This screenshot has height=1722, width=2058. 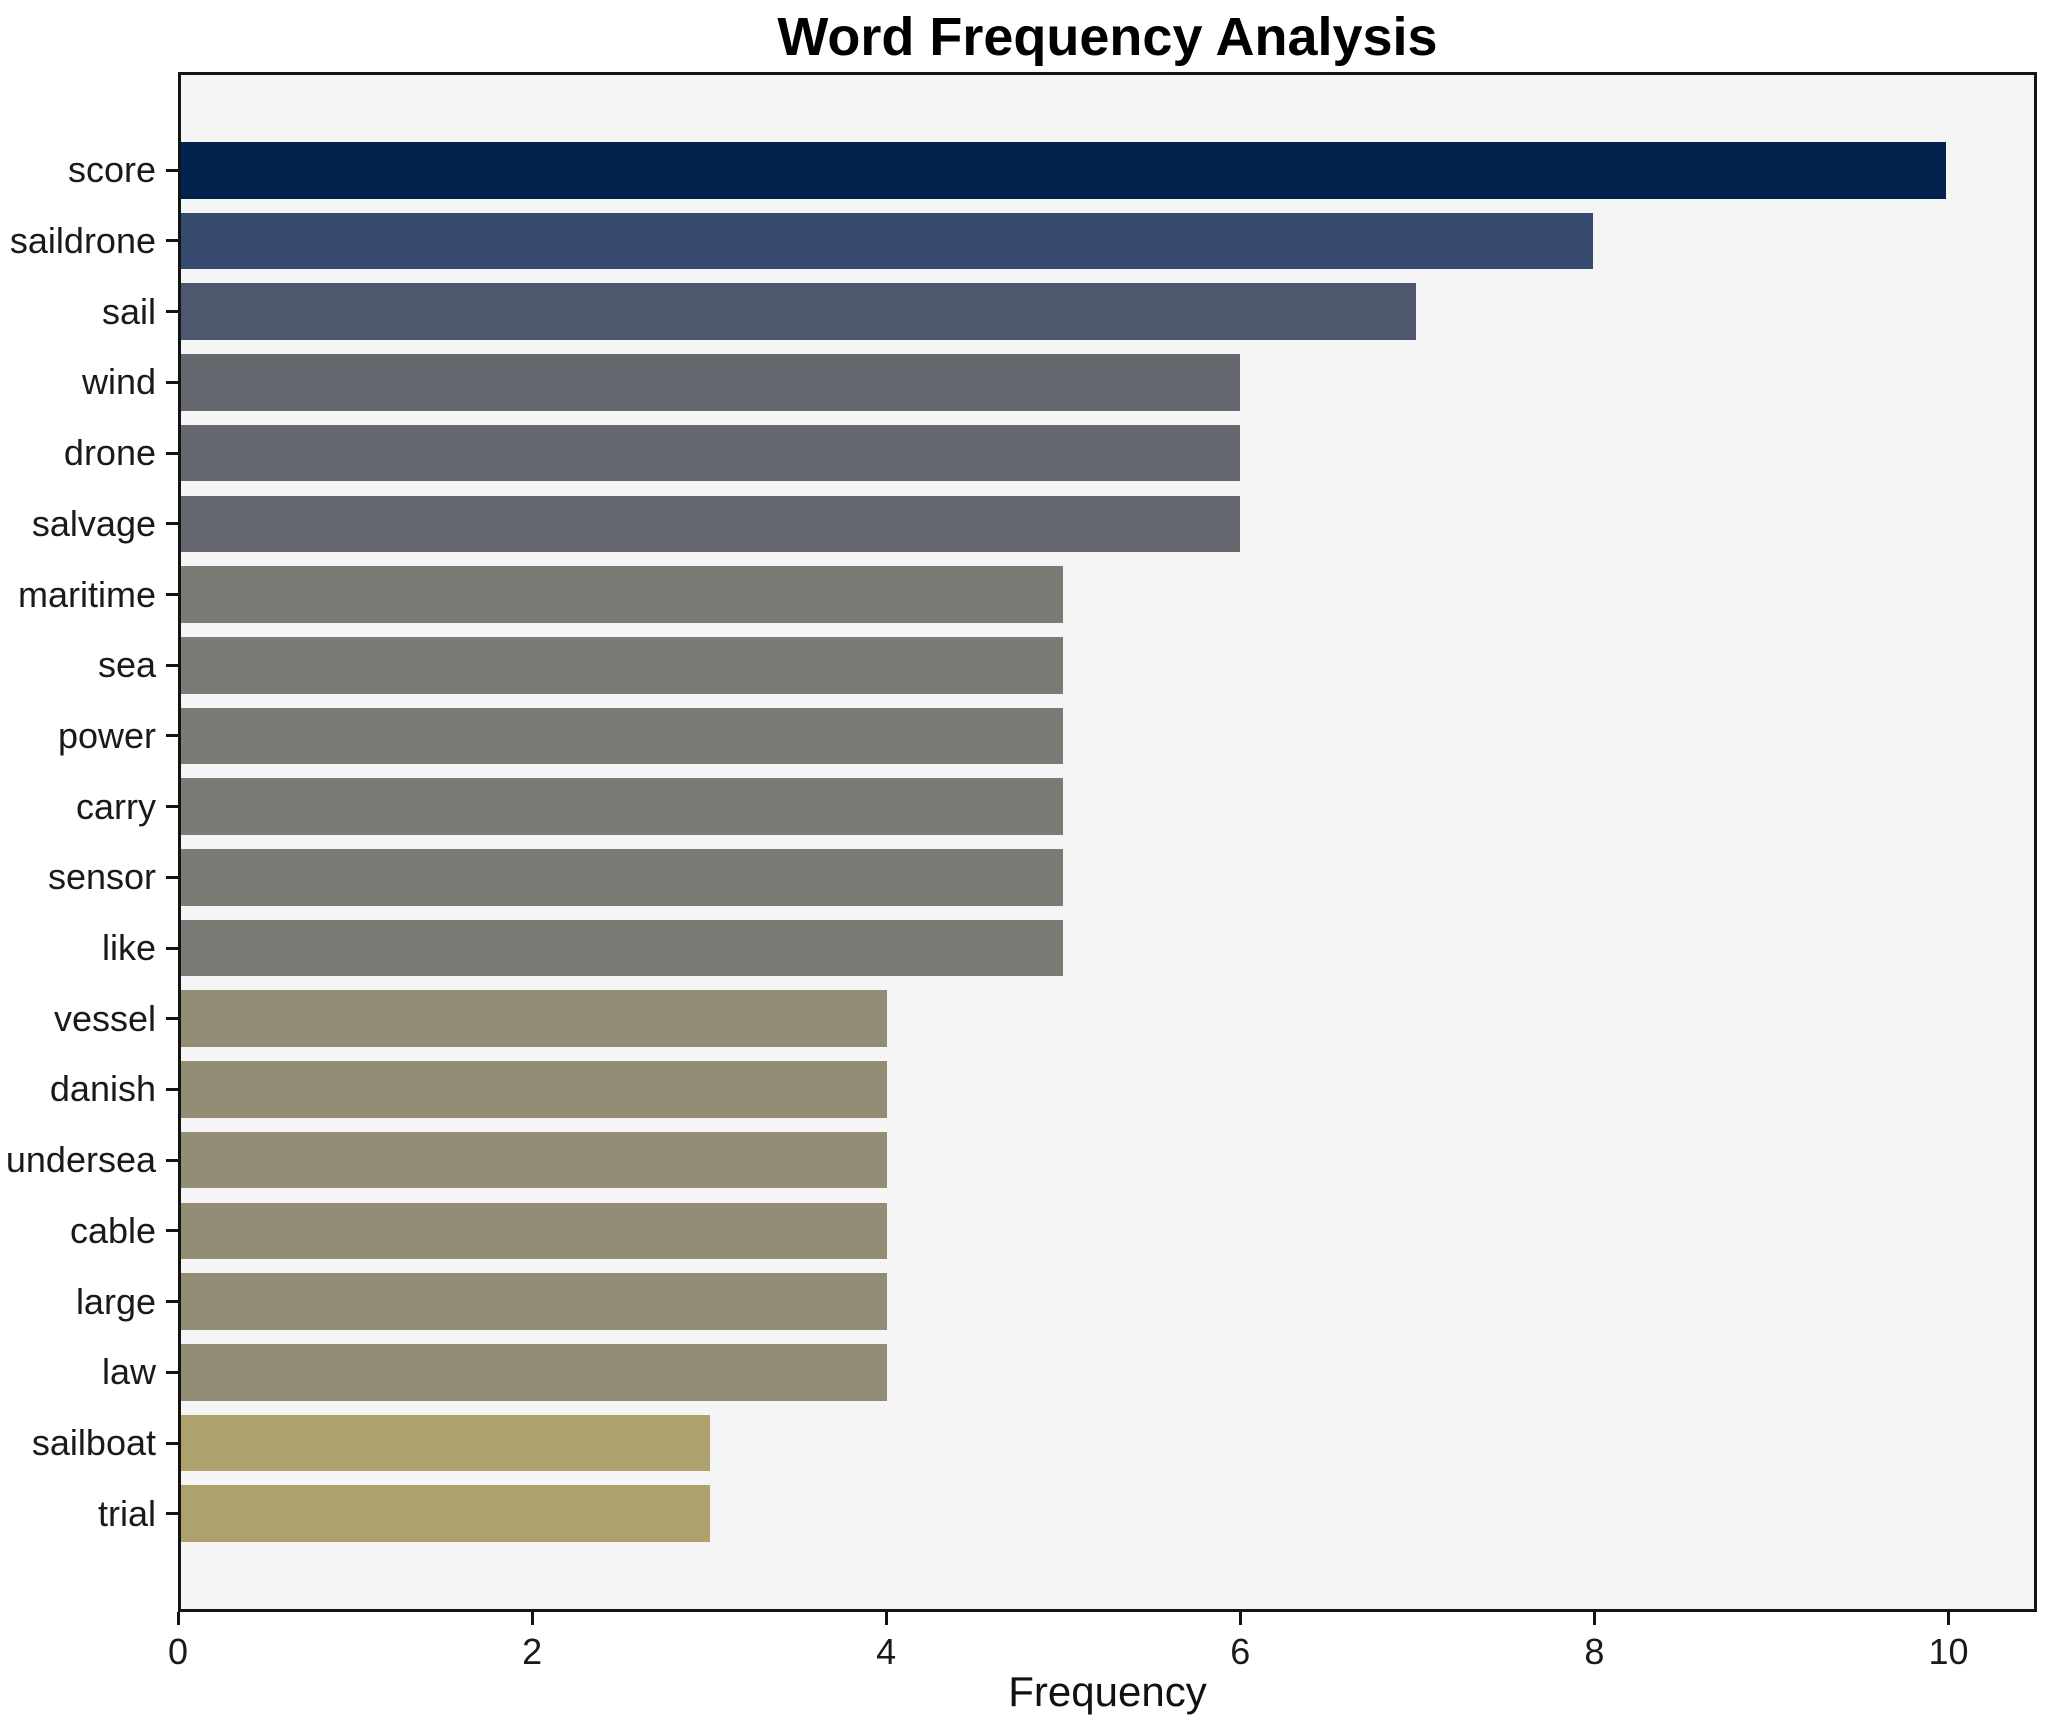 What do you see at coordinates (128, 311) in the screenshot?
I see `y-tick-label-sail: sail` at bounding box center [128, 311].